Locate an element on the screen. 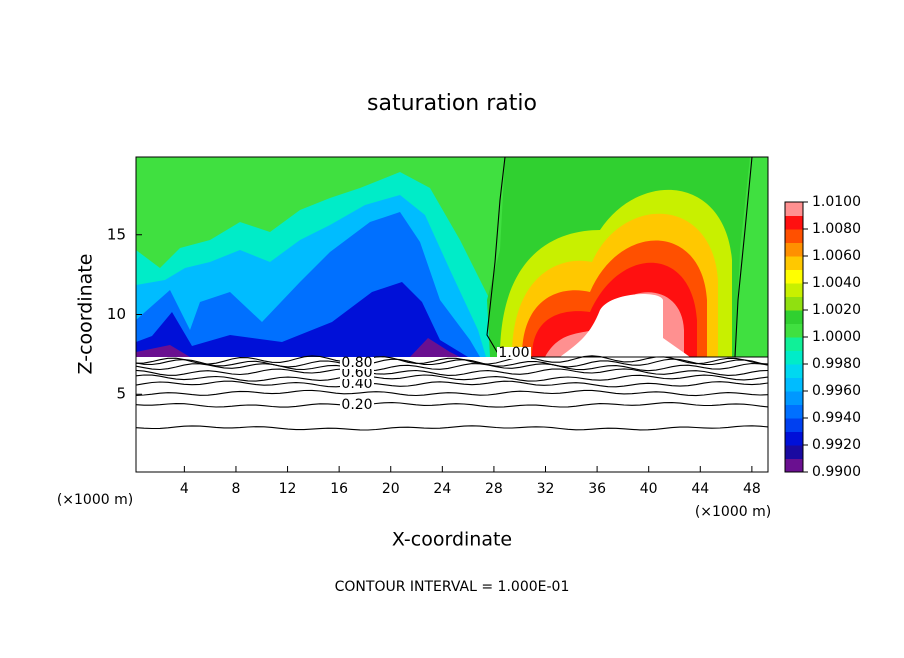 This screenshot has height=658, width=904. y-tick-label: 10 is located at coordinates (116, 314).